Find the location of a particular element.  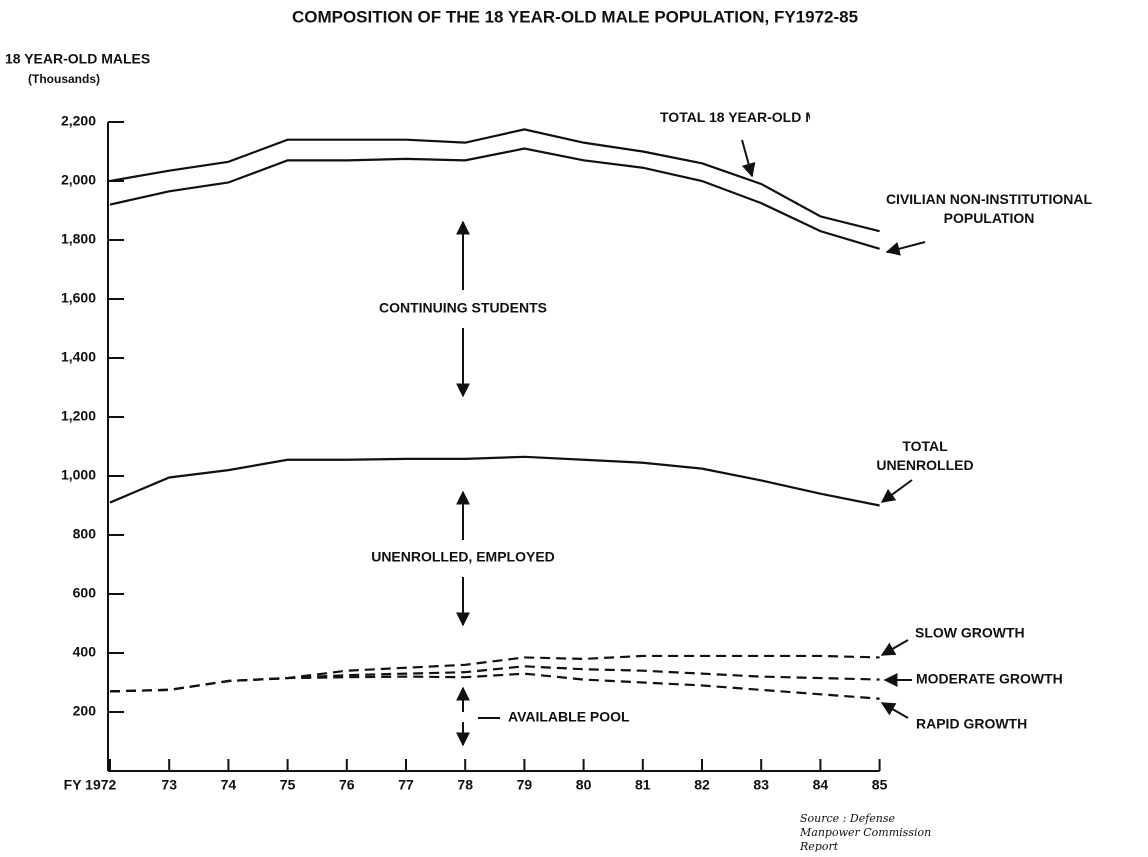

y-tick-label: 800 is located at coordinates (85, 534).